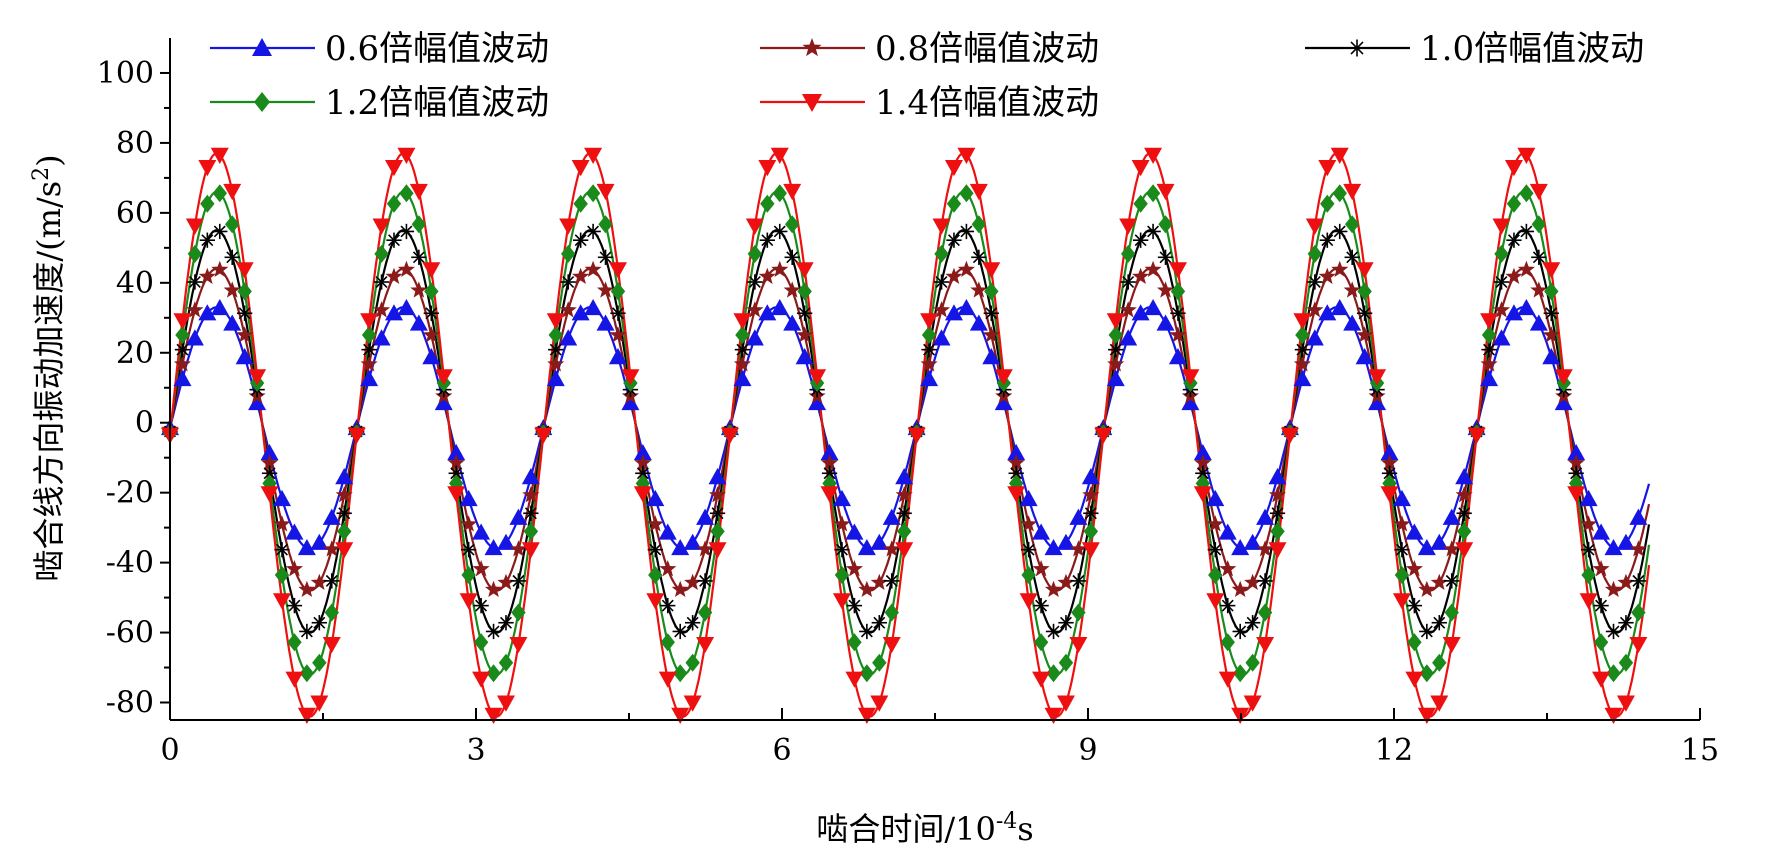 The height and width of the screenshot is (852, 1766). What do you see at coordinates (1474, 49) in the screenshot?
I see `legend-item: 1.0倍幅值波动` at bounding box center [1474, 49].